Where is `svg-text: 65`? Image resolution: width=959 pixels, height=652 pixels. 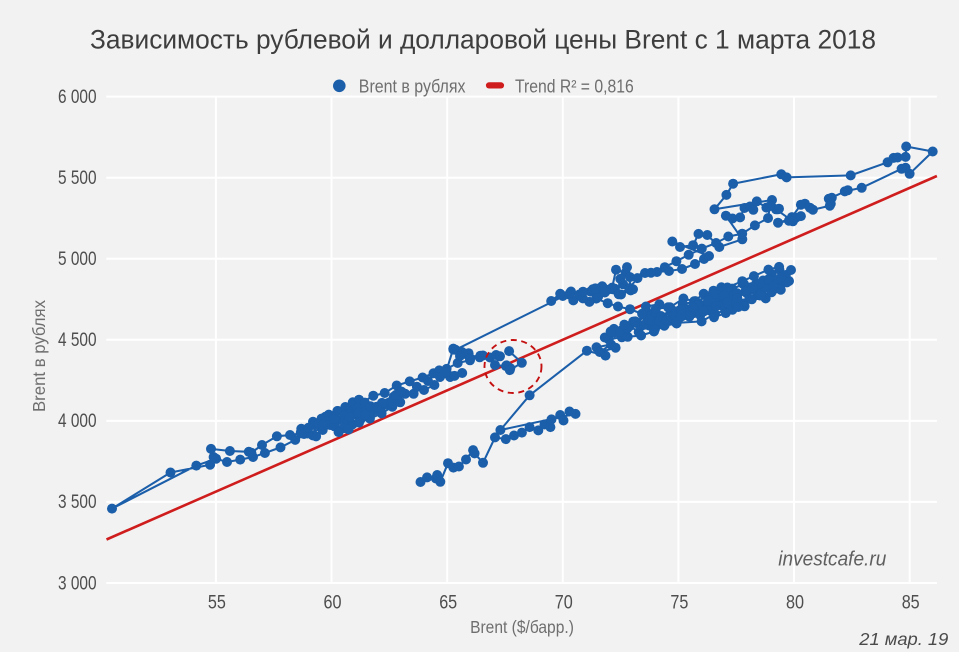
svg-text: 65 is located at coordinates (448, 602).